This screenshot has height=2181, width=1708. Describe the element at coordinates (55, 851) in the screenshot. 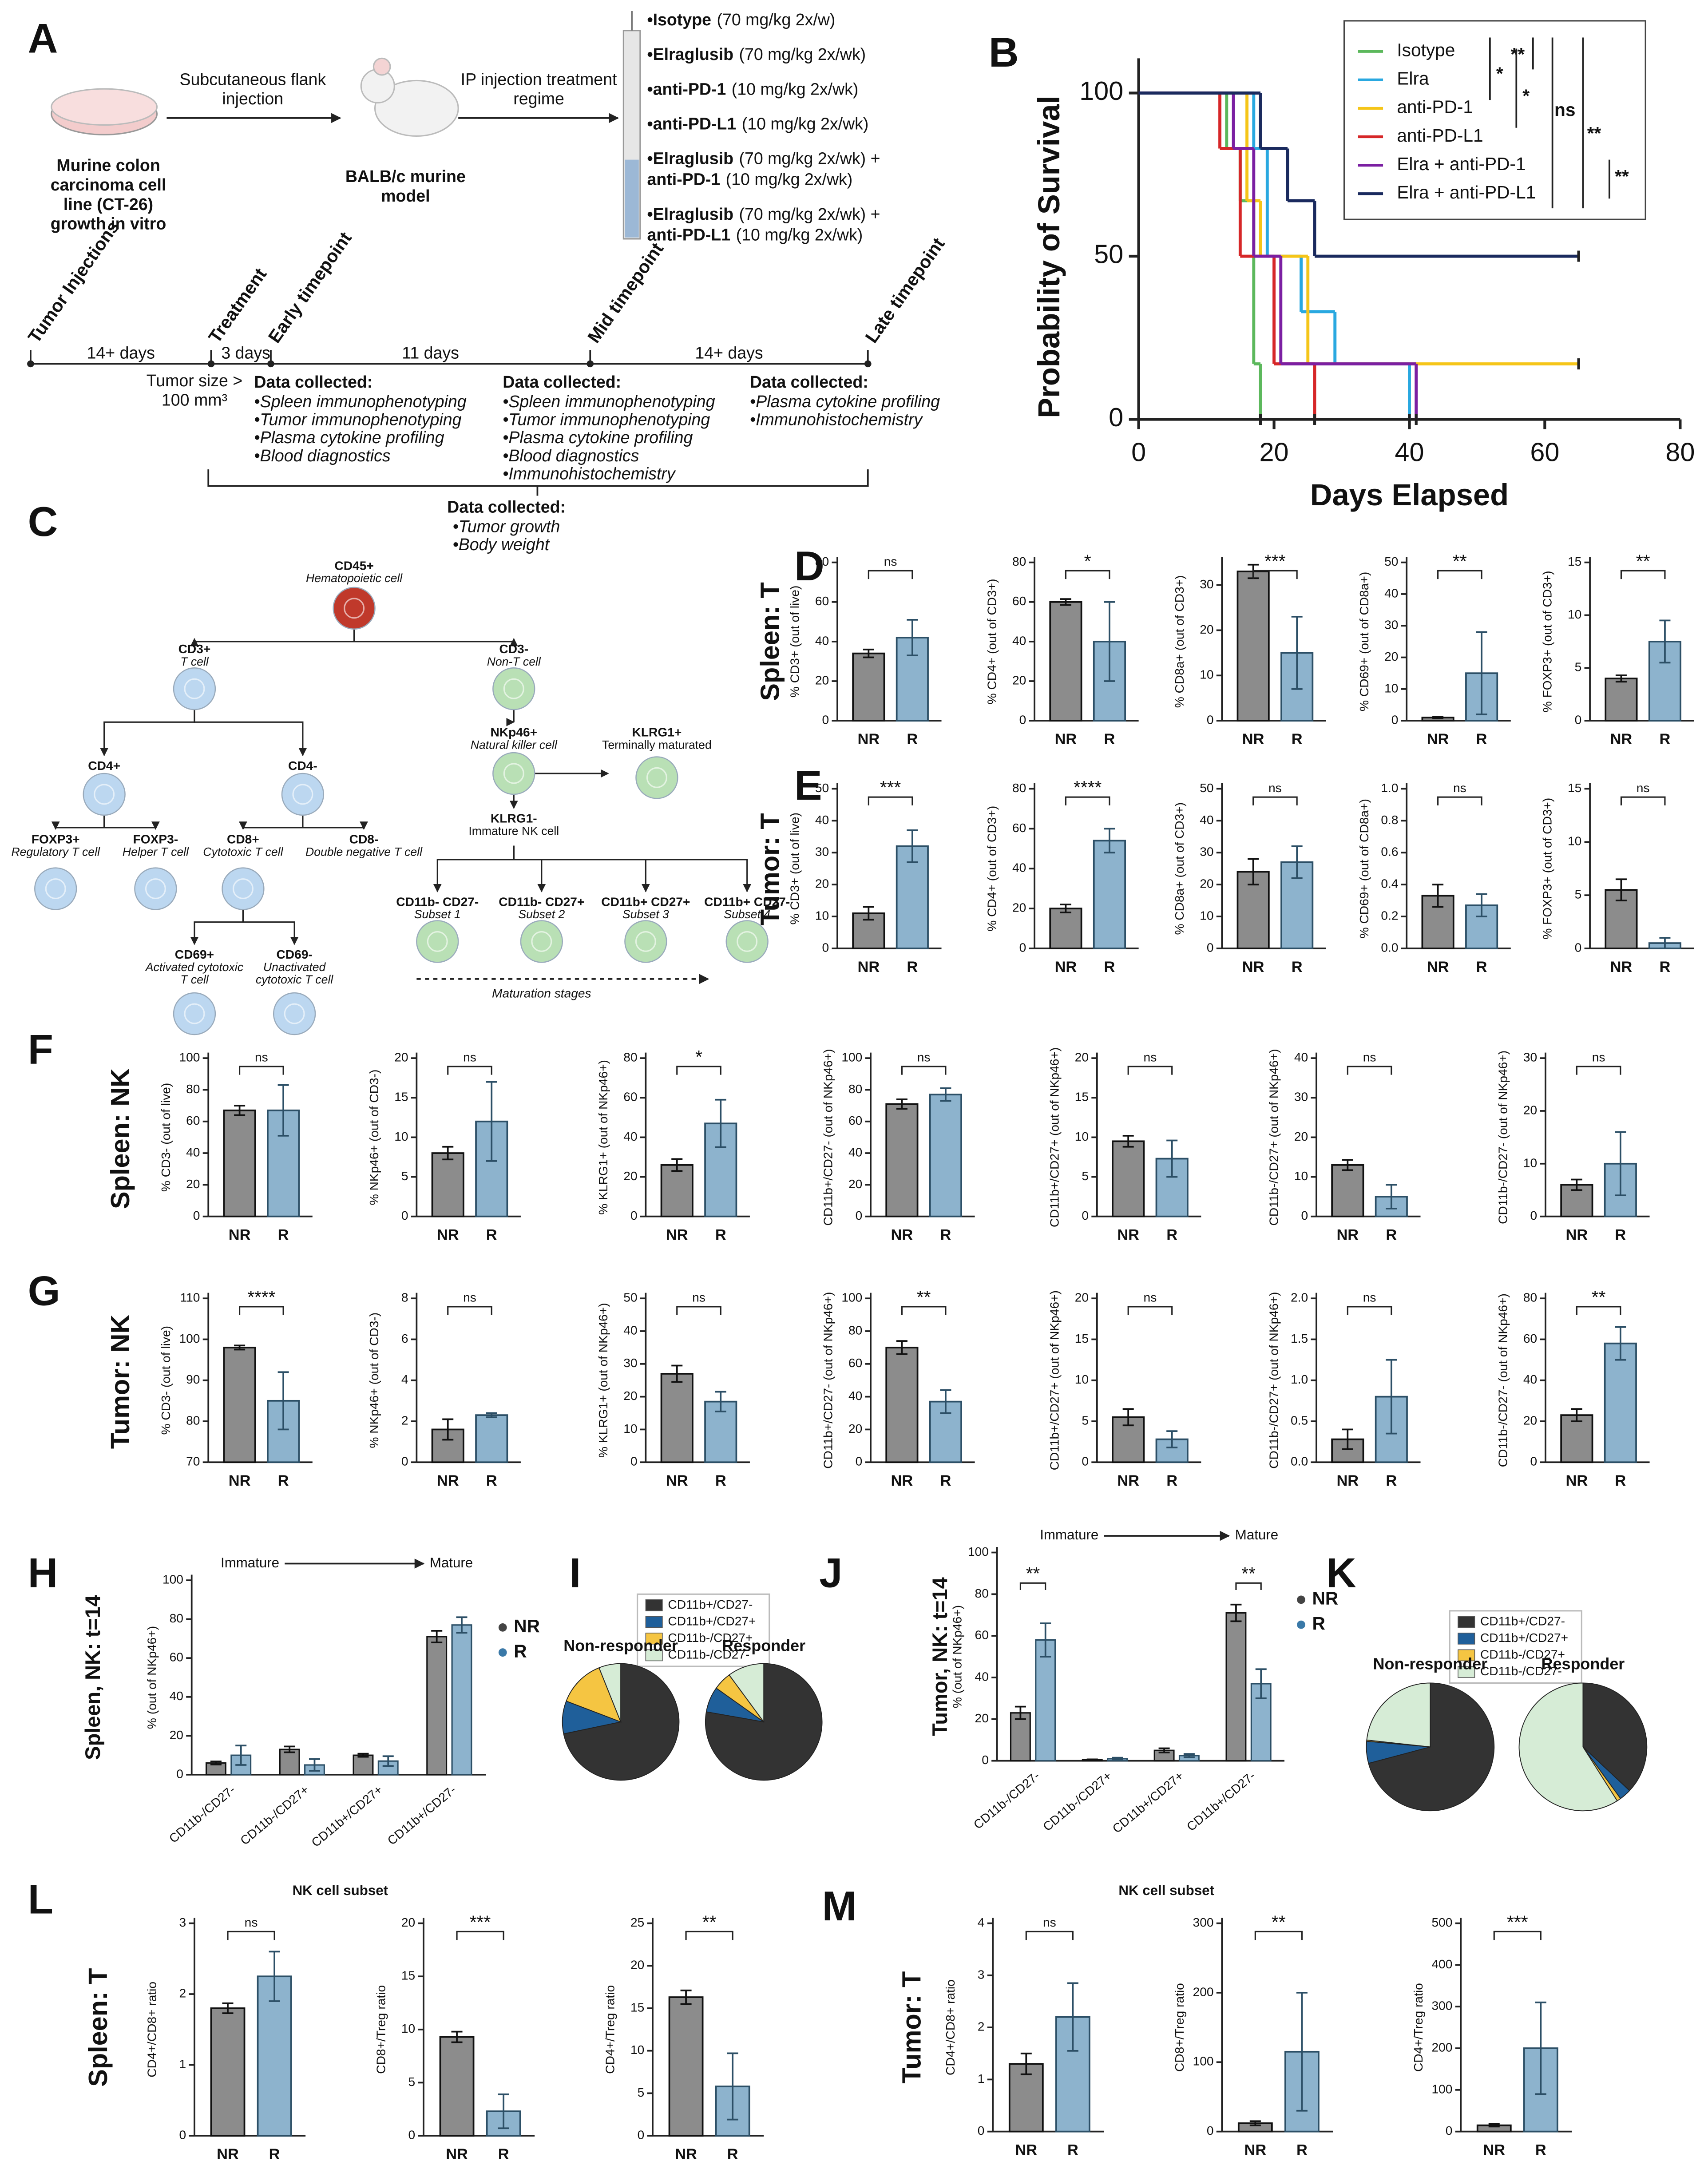

I see `node-sub: Regulatory T cell` at that location.